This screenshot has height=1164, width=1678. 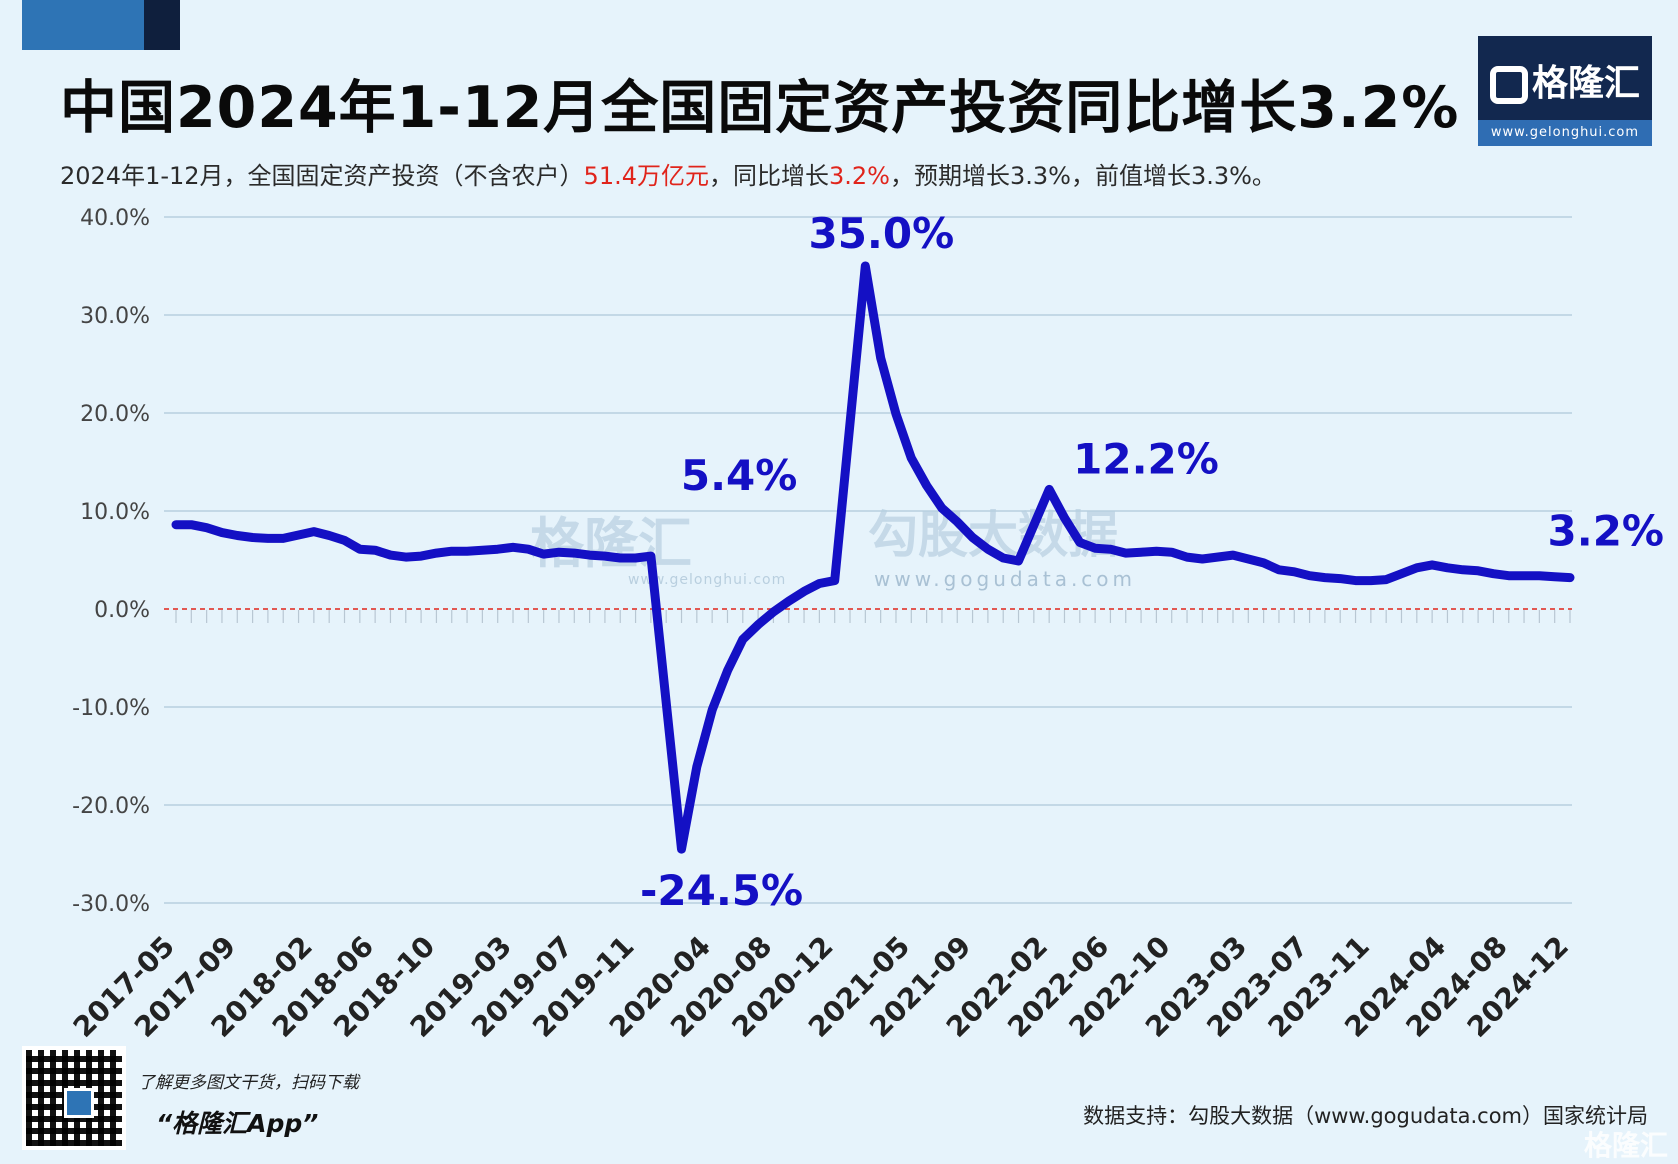 What do you see at coordinates (111, 708) in the screenshot?
I see `y-tick-label: -10.0%` at bounding box center [111, 708].